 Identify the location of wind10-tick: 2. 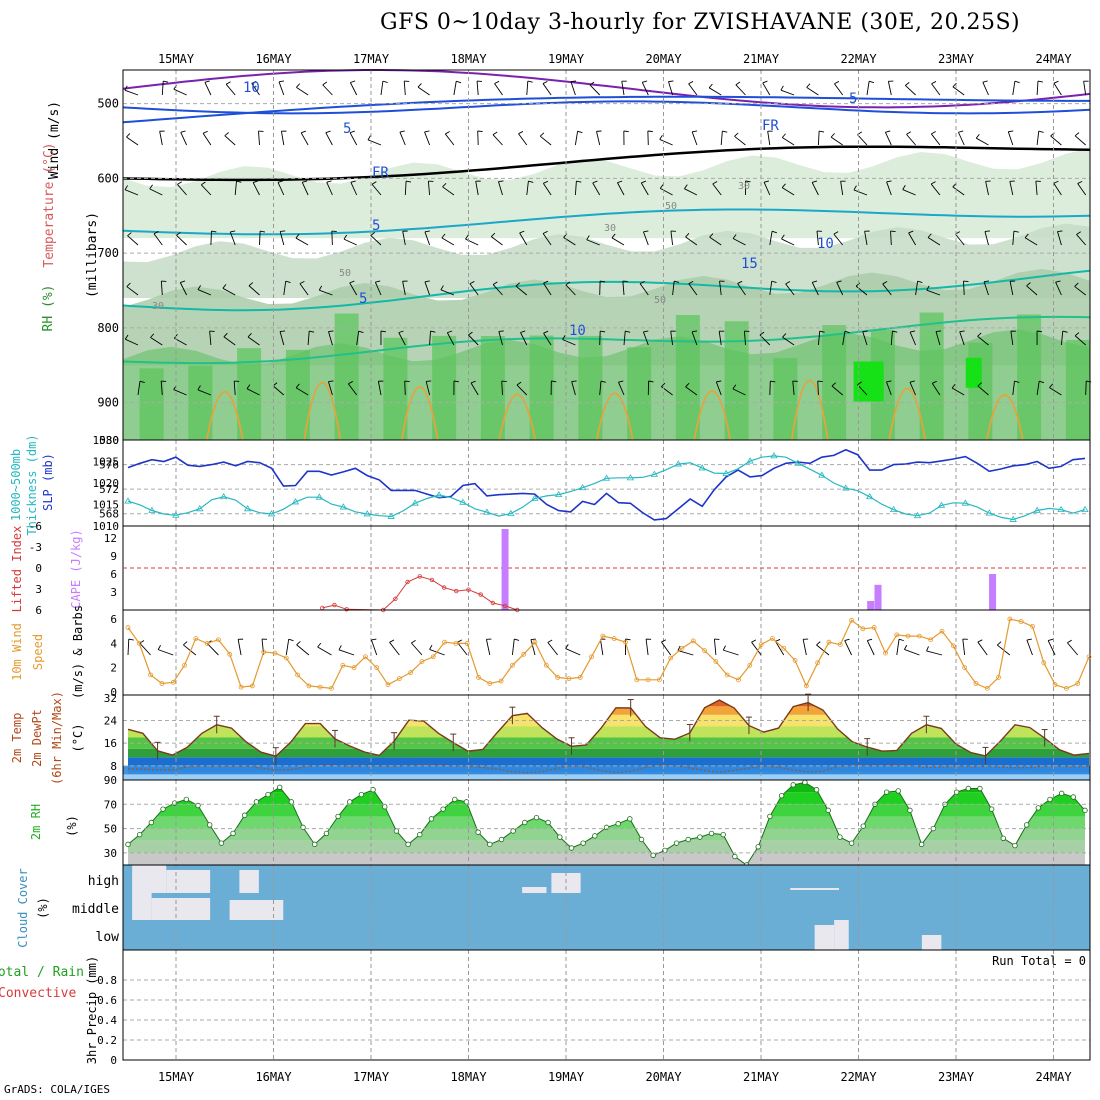
(113, 668).